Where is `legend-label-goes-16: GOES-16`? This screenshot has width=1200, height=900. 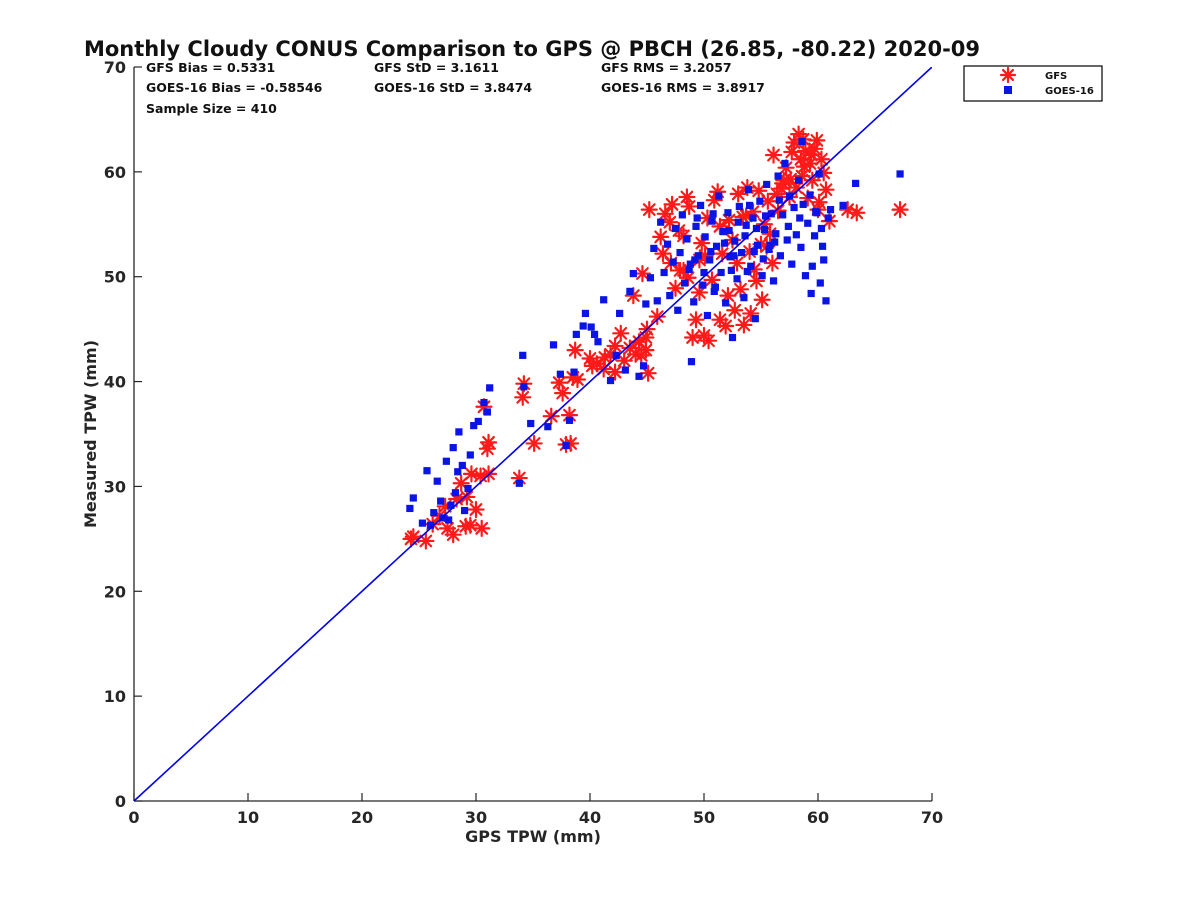
legend-label-goes-16: GOES-16 is located at coordinates (1069, 91).